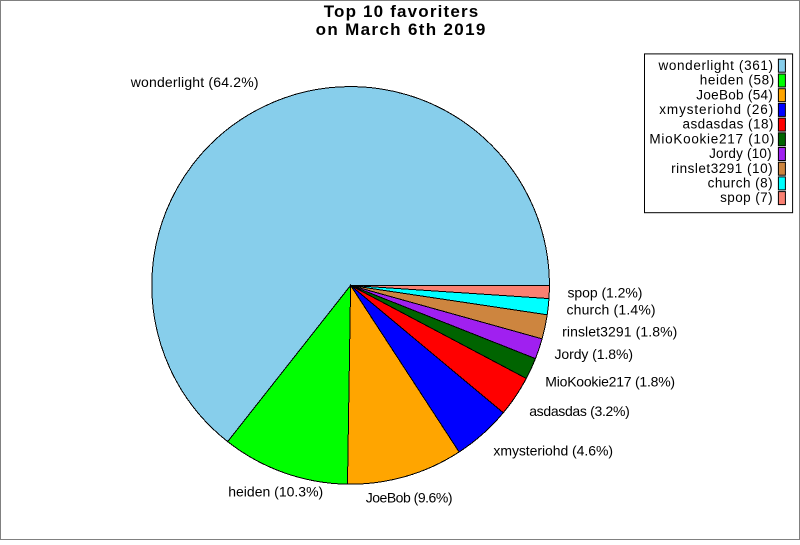 The width and height of the screenshot is (800, 545). What do you see at coordinates (409, 498) in the screenshot?
I see `svg-text: JoeBob (9.6%)` at bounding box center [409, 498].